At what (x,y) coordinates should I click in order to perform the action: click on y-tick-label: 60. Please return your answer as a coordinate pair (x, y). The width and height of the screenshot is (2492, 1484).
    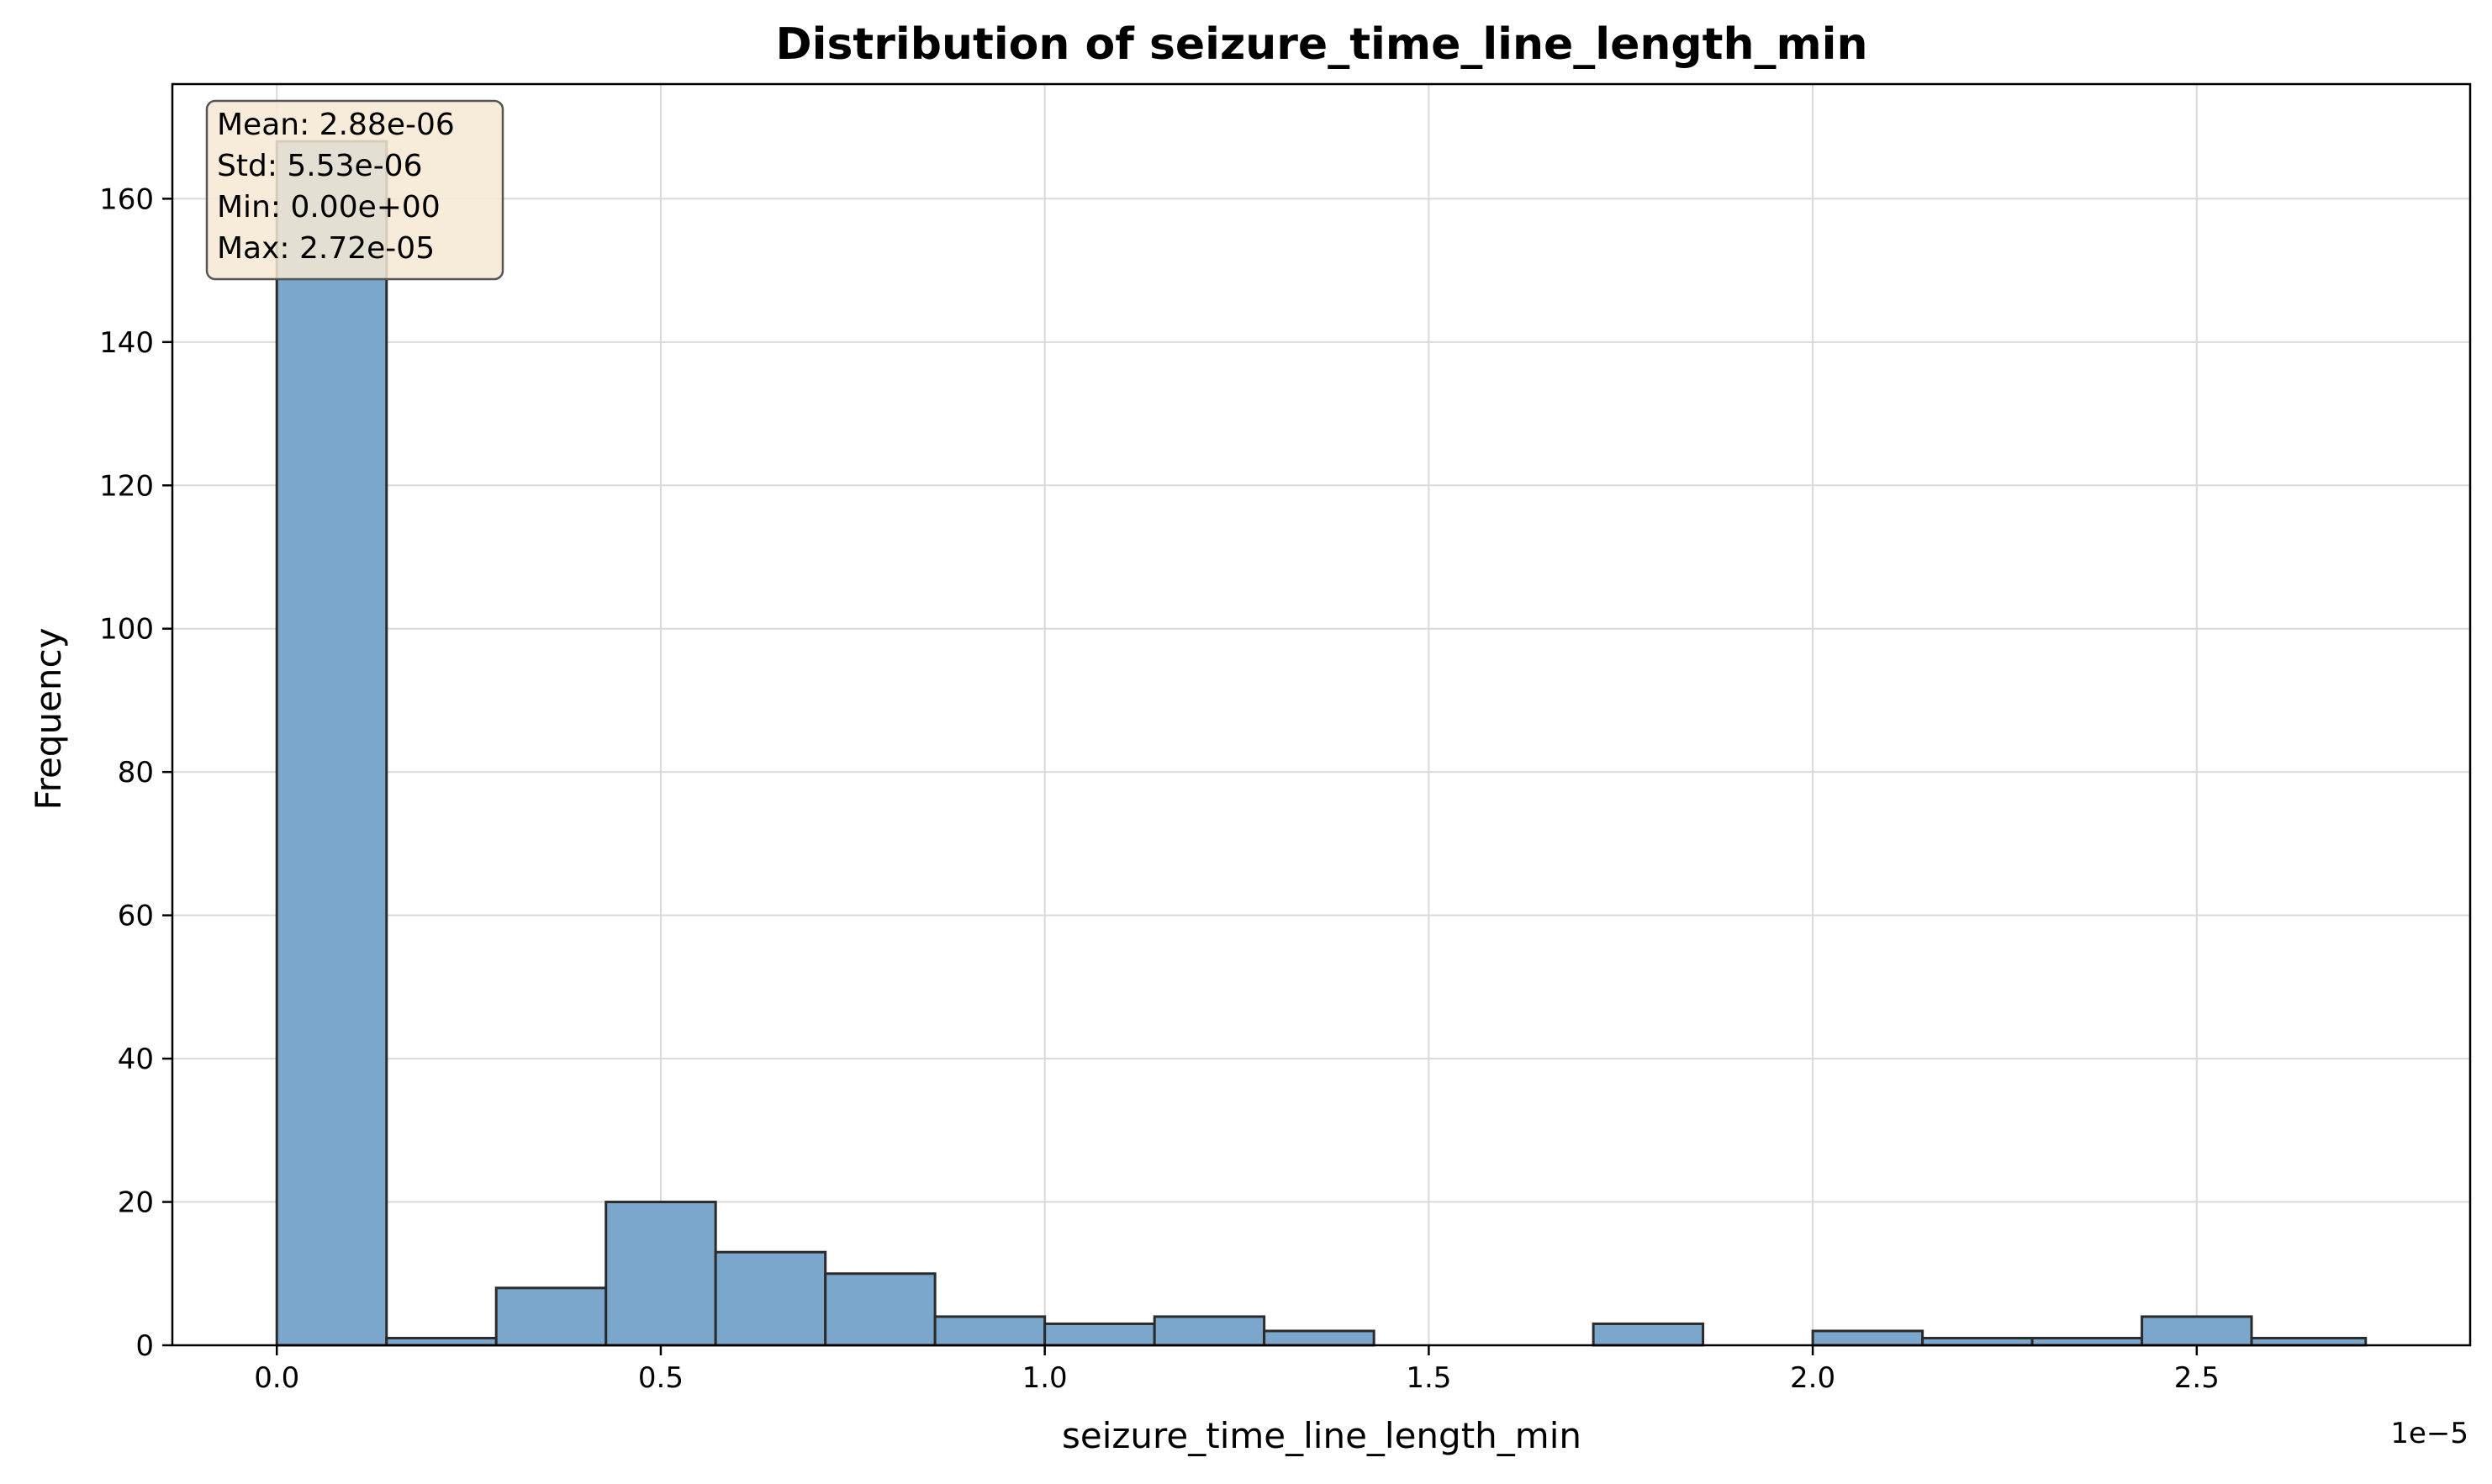
    Looking at the image, I should click on (136, 916).